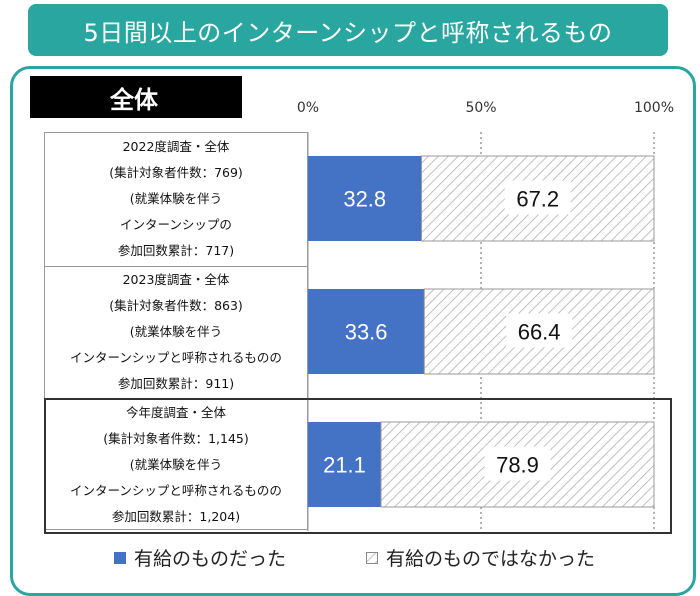  I want to click on row-label-line: 2023度調査・全体, so click(176, 279).